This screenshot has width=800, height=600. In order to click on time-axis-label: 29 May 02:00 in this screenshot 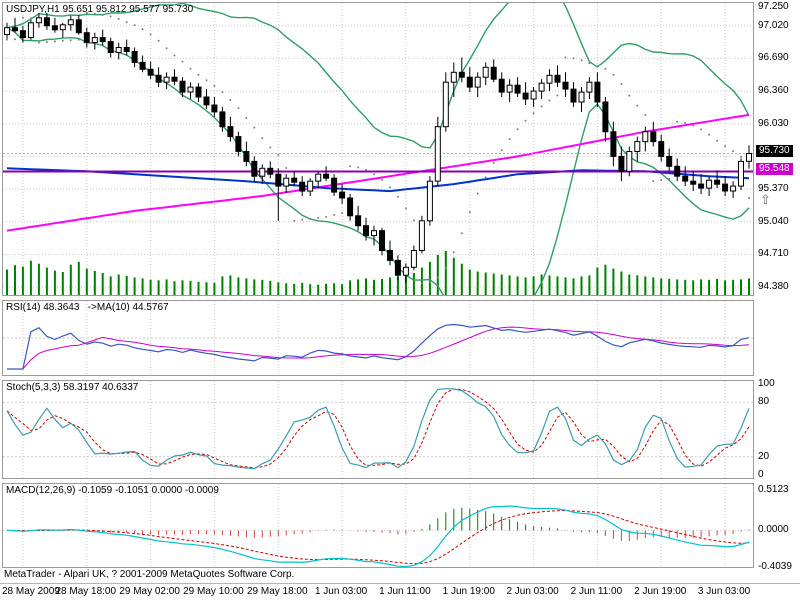, I will do `click(149, 591)`.